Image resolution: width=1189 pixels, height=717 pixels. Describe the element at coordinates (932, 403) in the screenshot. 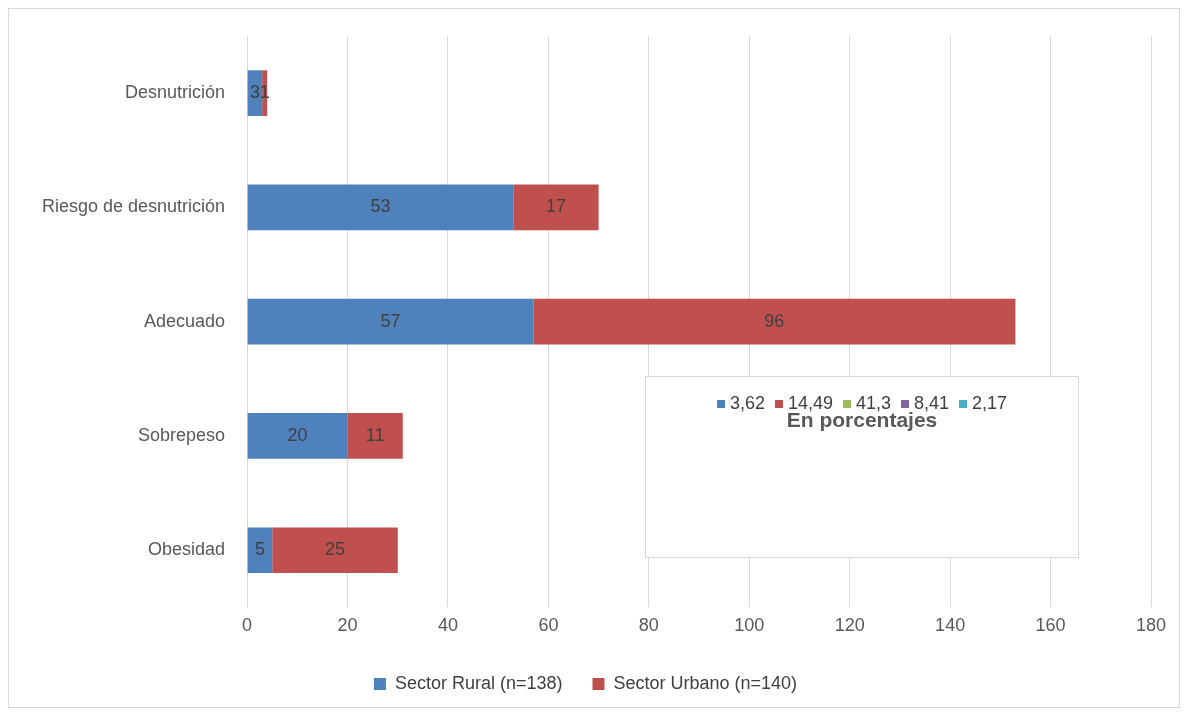

I see `annotation: 8,41` at that location.